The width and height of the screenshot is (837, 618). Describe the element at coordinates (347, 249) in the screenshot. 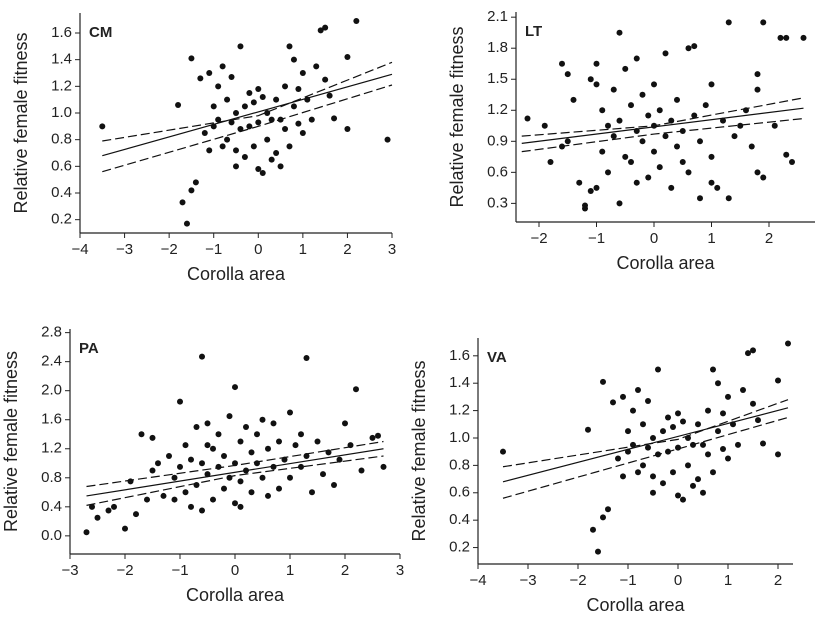

I see `x-tick-label: 2` at that location.